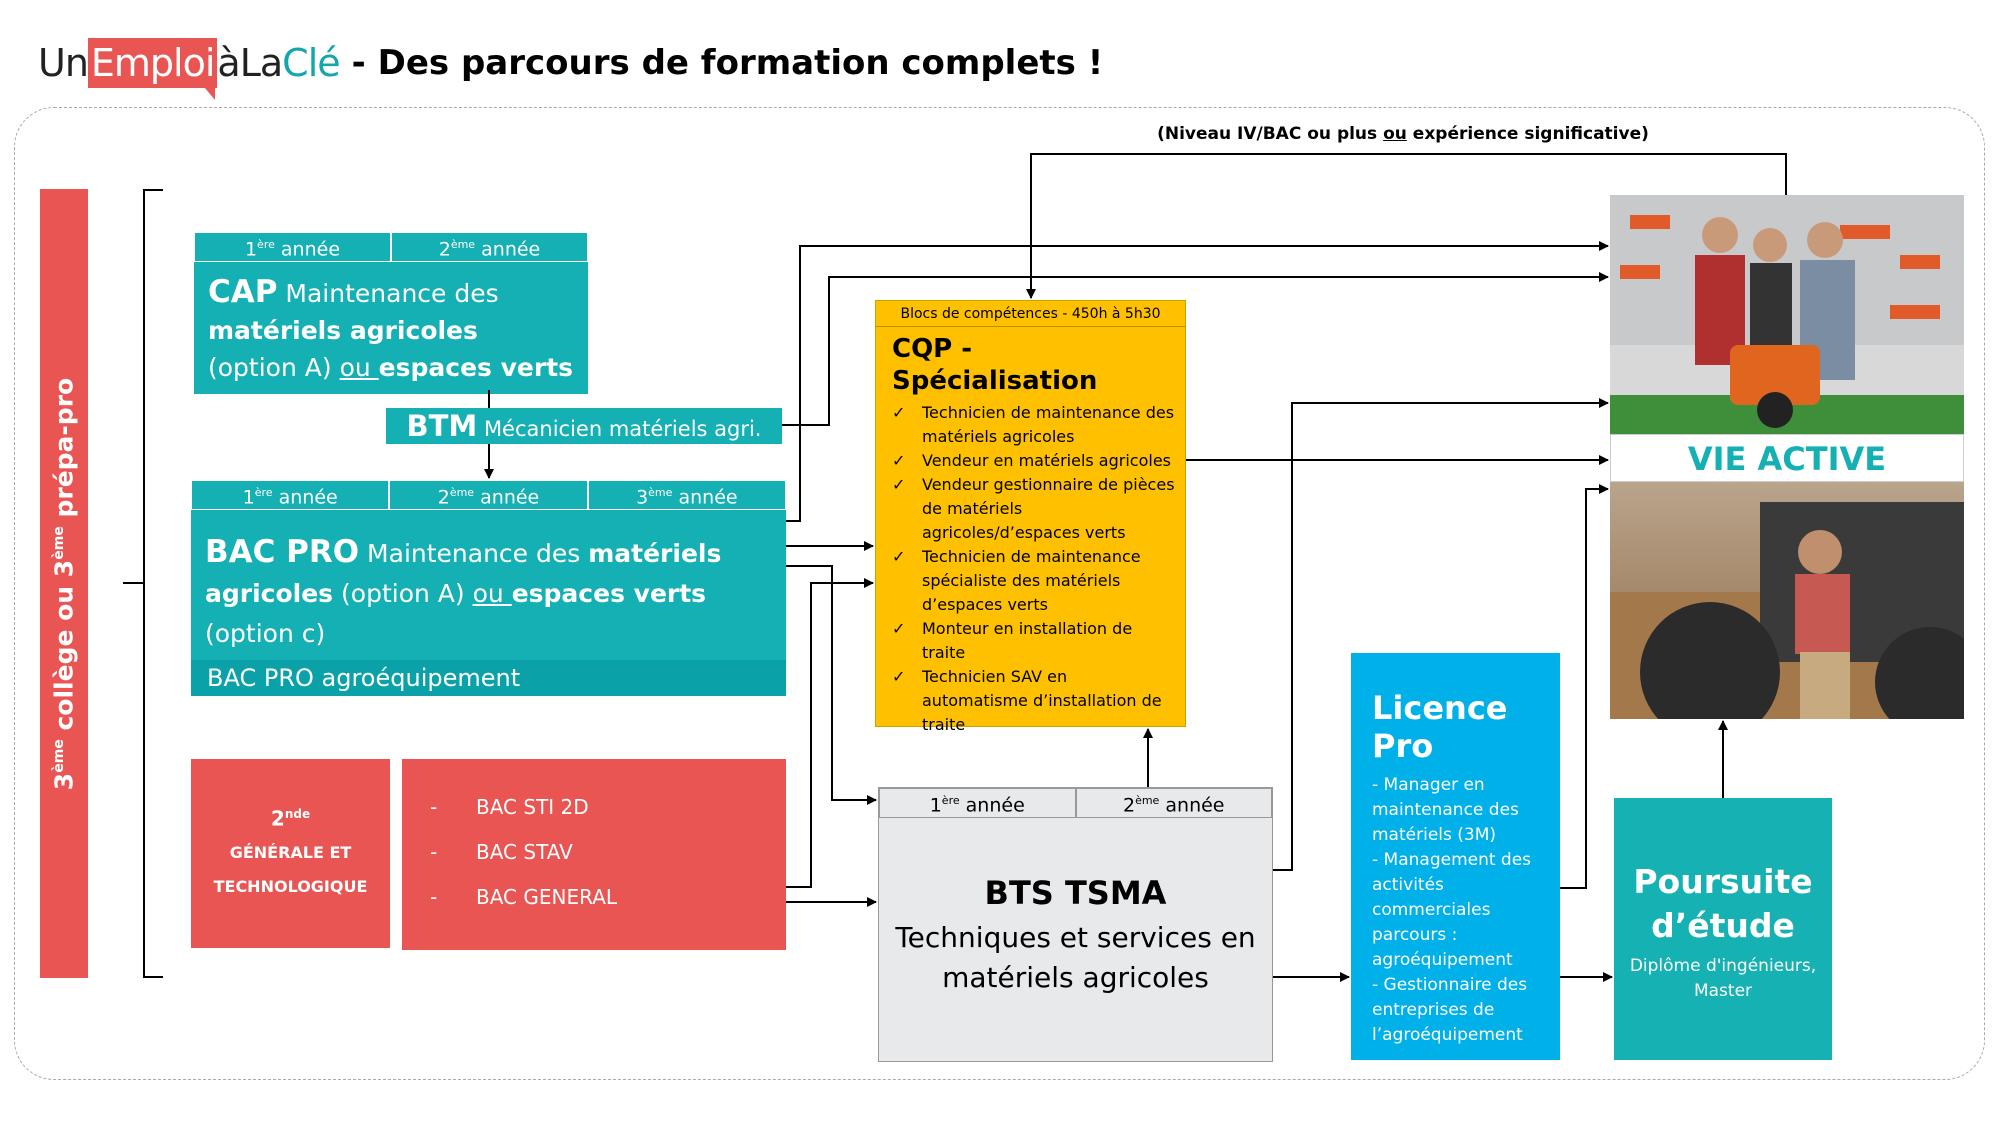 This screenshot has width=2000, height=1125. What do you see at coordinates (1584, 686) in the screenshot?
I see `arrow-licence-to-vie` at bounding box center [1584, 686].